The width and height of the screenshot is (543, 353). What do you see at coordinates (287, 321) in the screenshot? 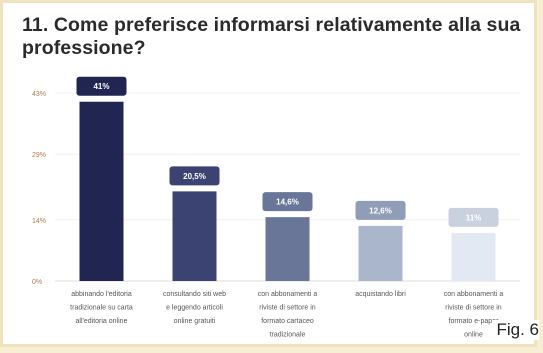
I see `x-tick-label: formato cartaceo` at bounding box center [287, 321].